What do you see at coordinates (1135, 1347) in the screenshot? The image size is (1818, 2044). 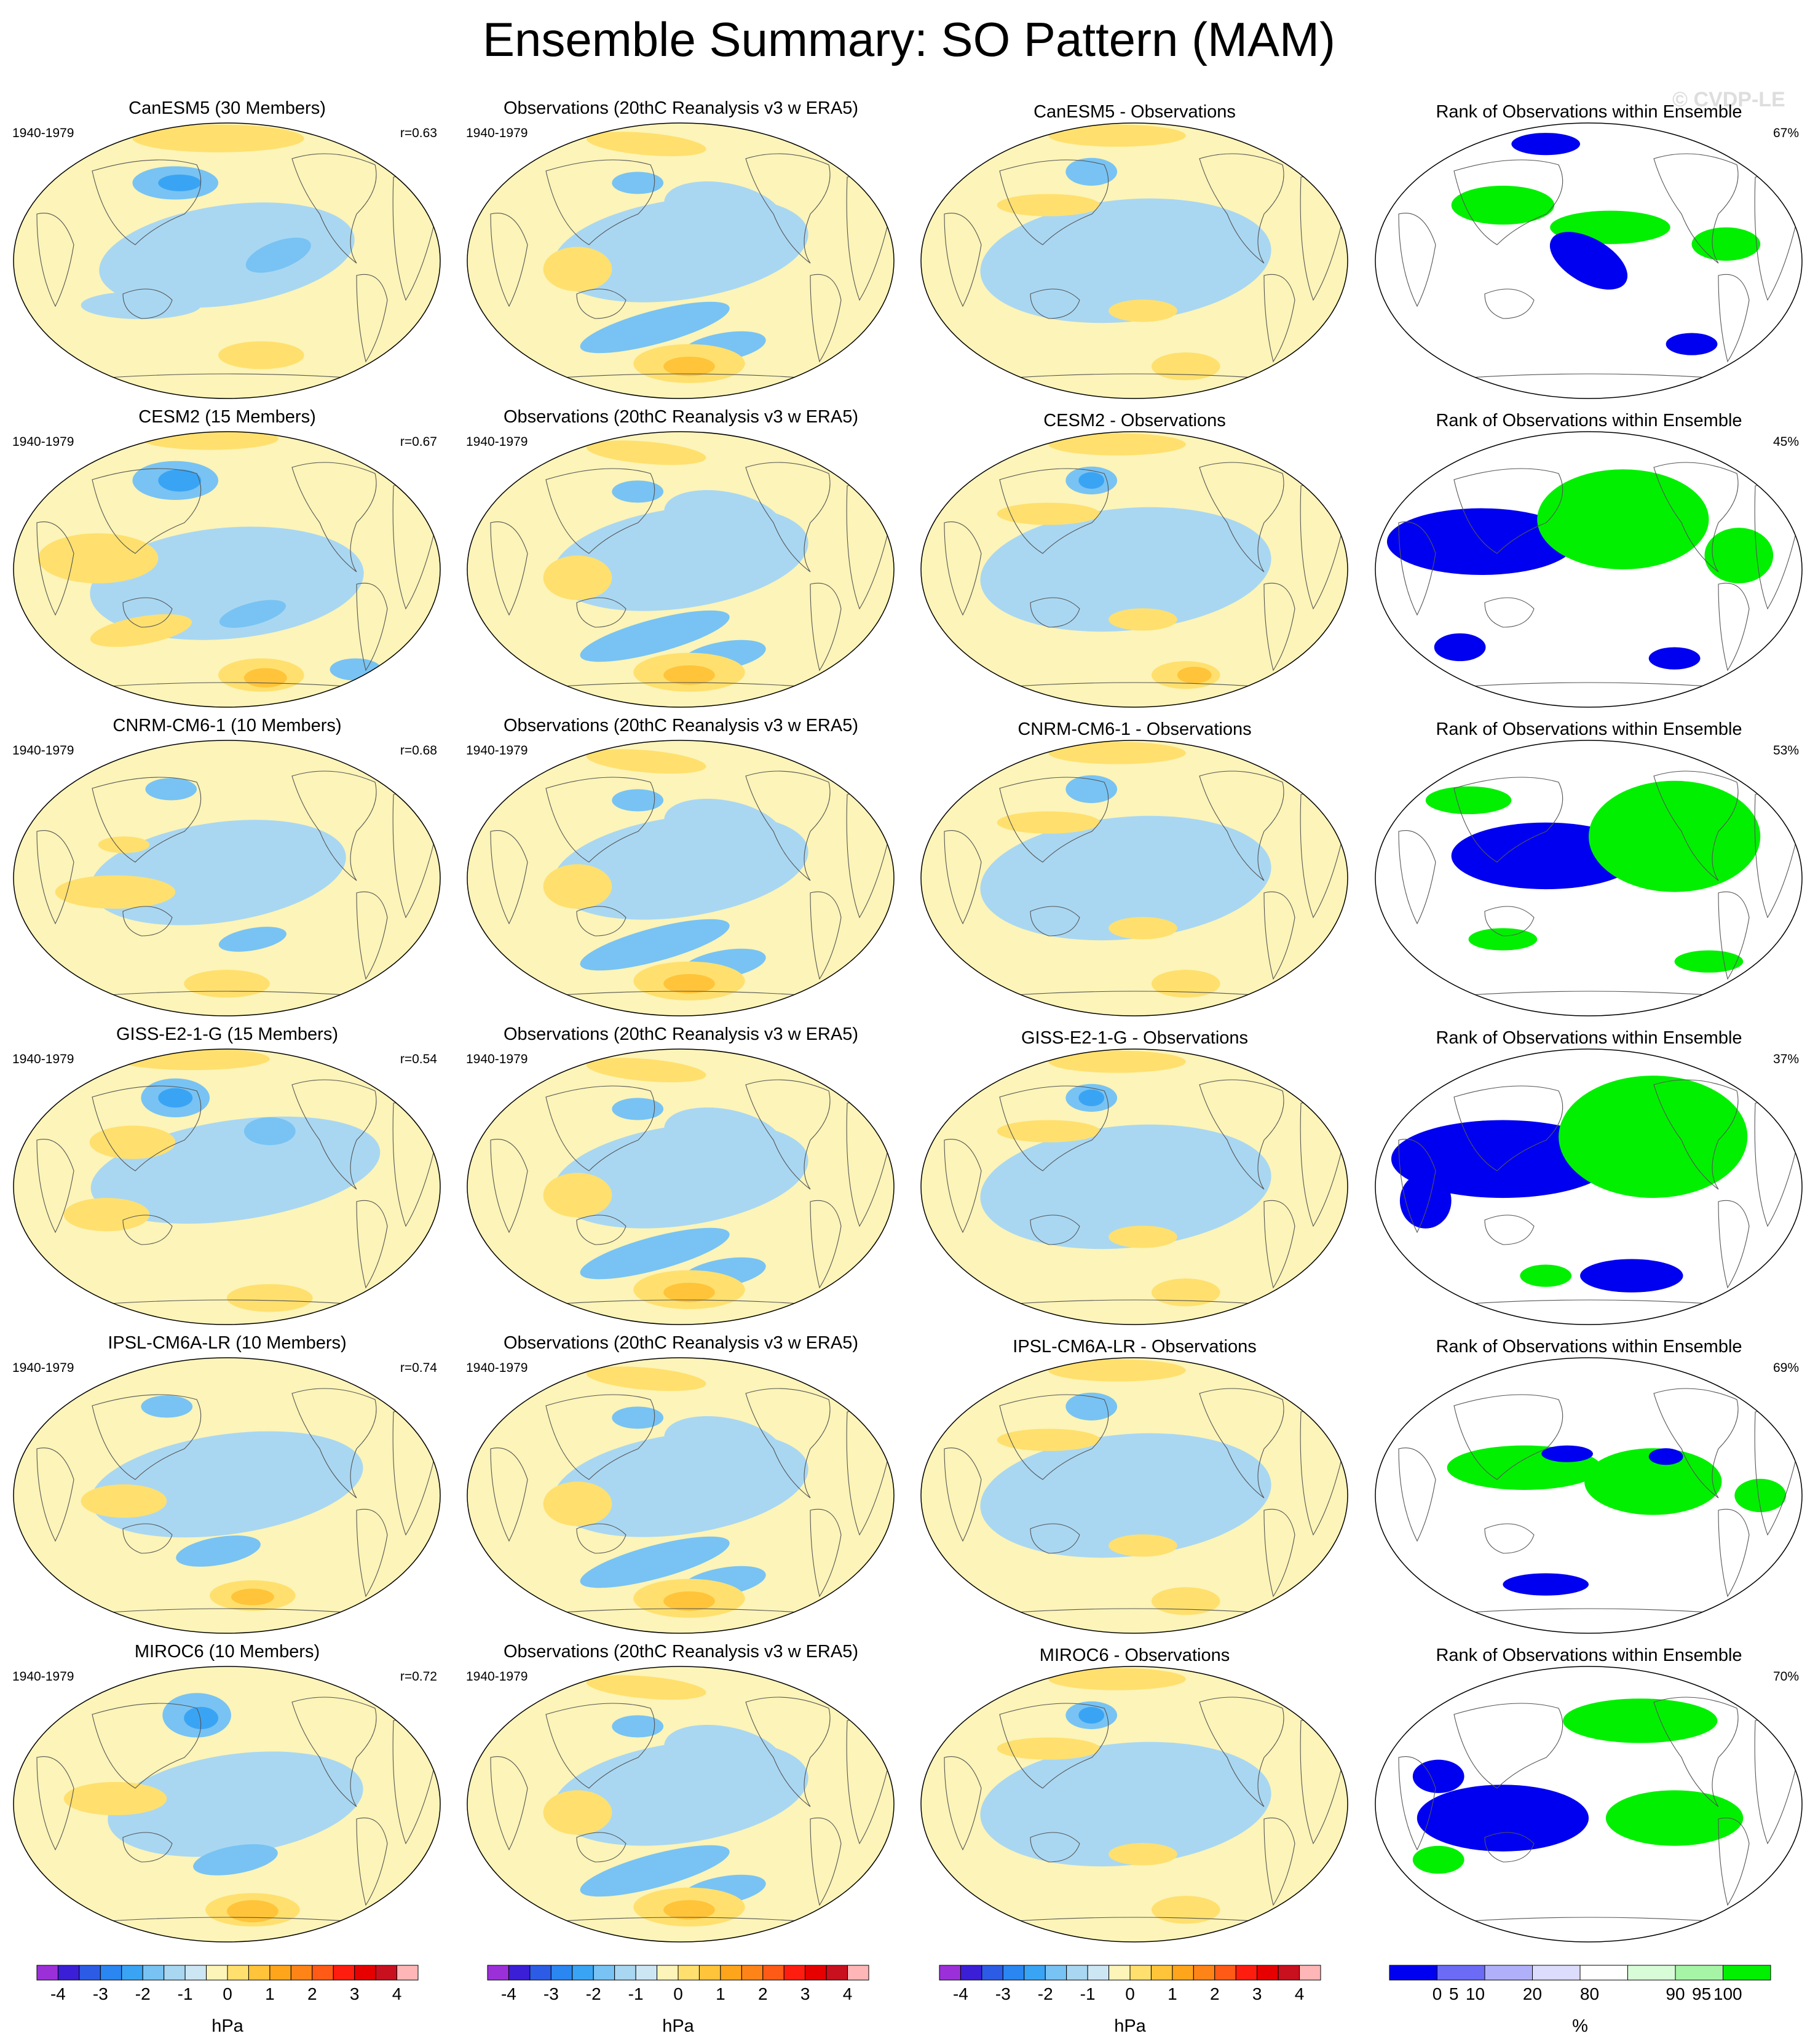 I see `diff-panel-title: IPSL-CM6A-LR - Observations` at bounding box center [1135, 1347].